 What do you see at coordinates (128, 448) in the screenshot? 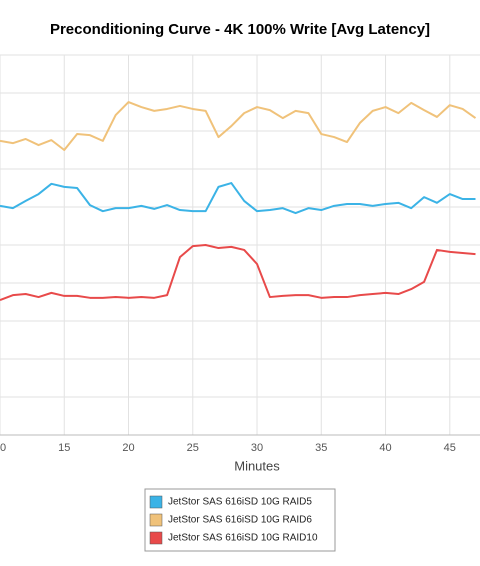
I see `x-tick-label: 20` at bounding box center [128, 448].